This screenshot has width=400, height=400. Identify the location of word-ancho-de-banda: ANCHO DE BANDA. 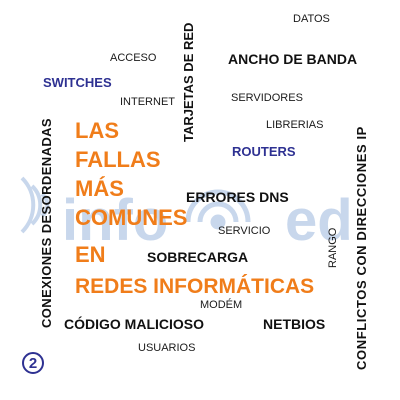
(293, 59).